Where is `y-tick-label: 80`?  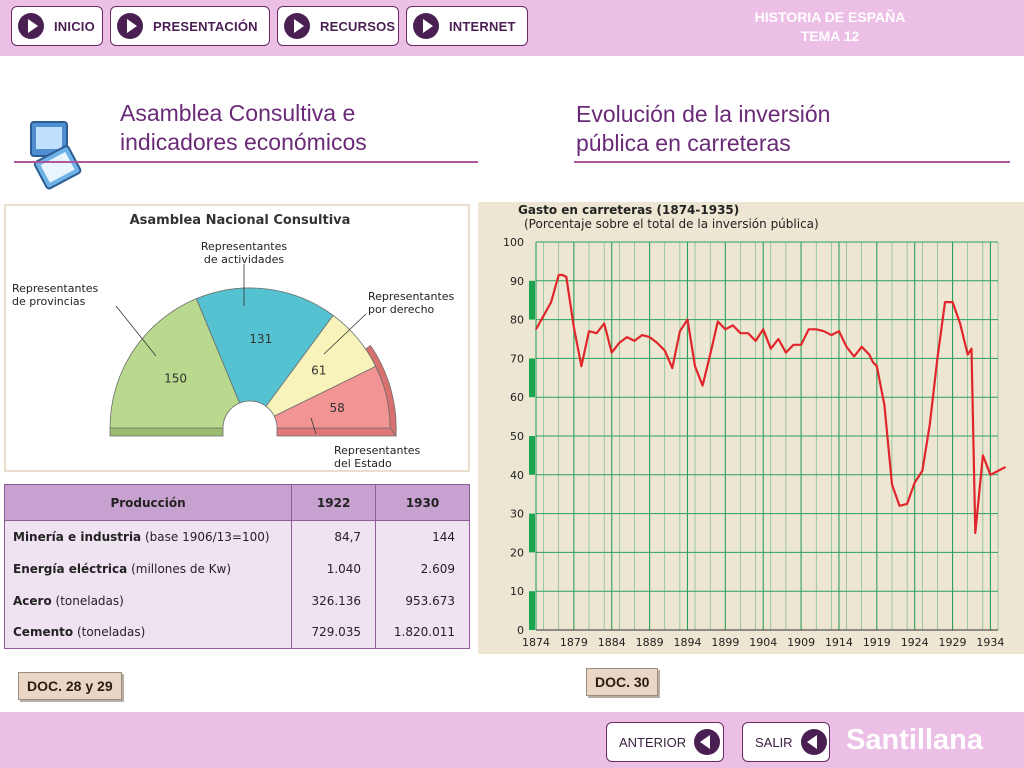 y-tick-label: 80 is located at coordinates (517, 320).